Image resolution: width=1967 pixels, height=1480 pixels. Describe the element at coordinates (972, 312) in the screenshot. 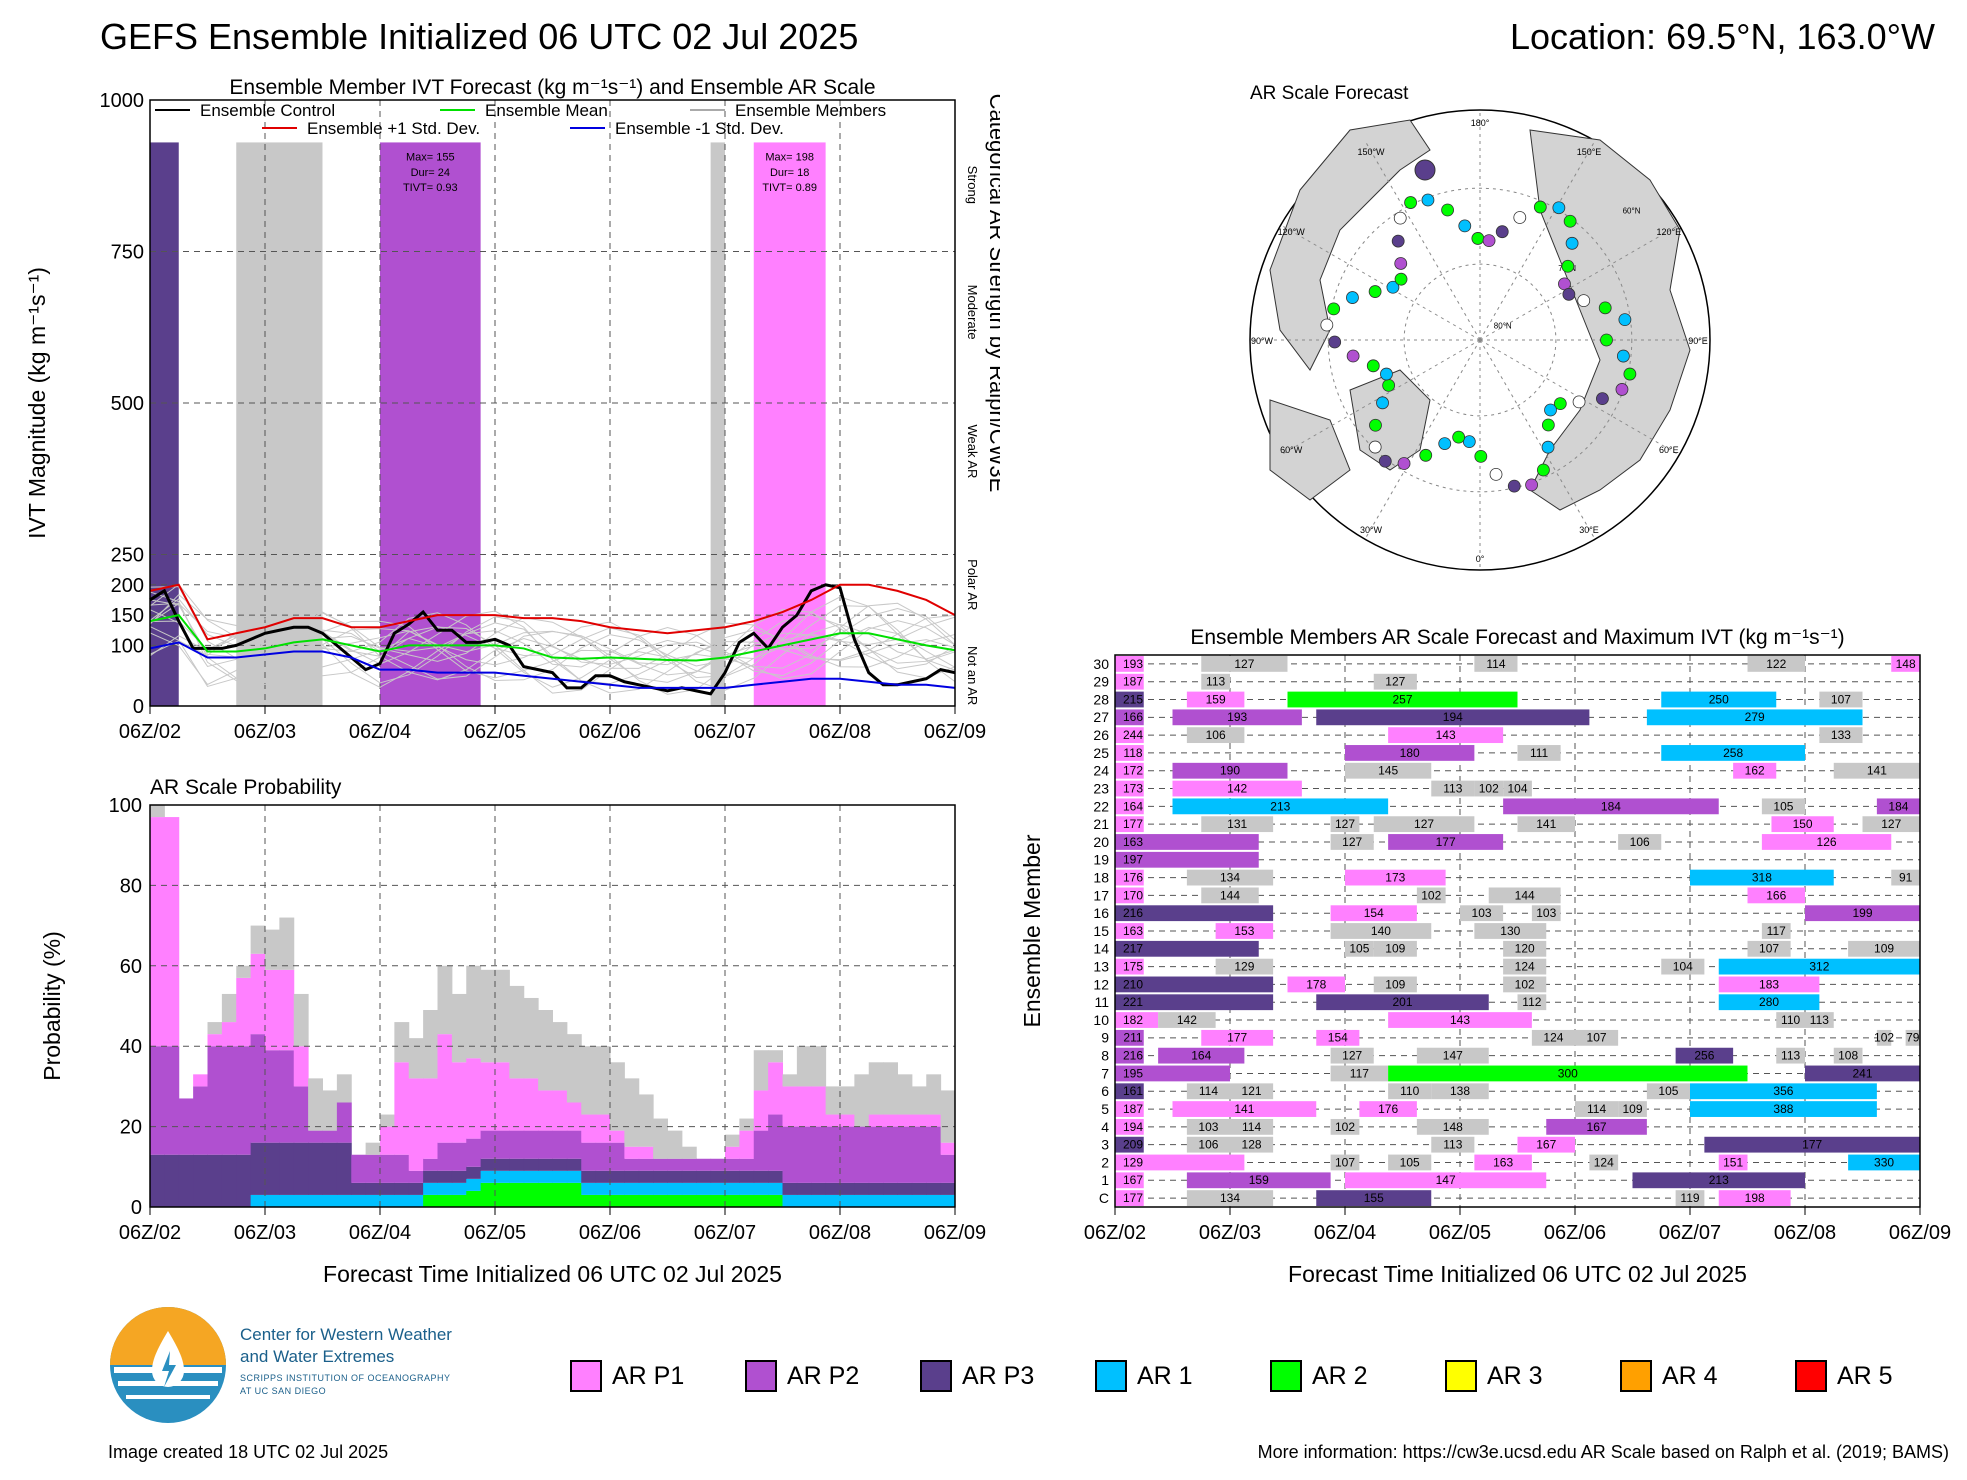

I see `right-category-label: Moderate` at that location.